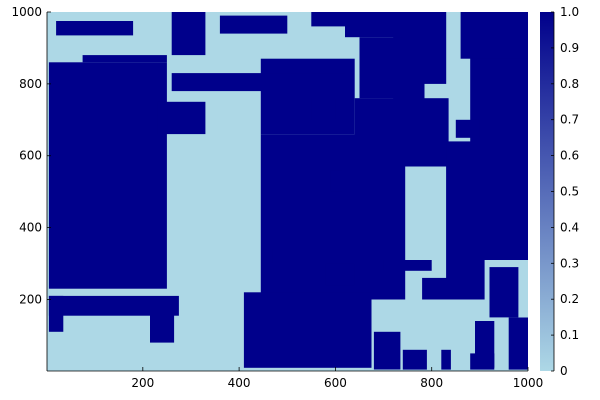  I want to click on x-tick-label: 600, so click(335, 383).